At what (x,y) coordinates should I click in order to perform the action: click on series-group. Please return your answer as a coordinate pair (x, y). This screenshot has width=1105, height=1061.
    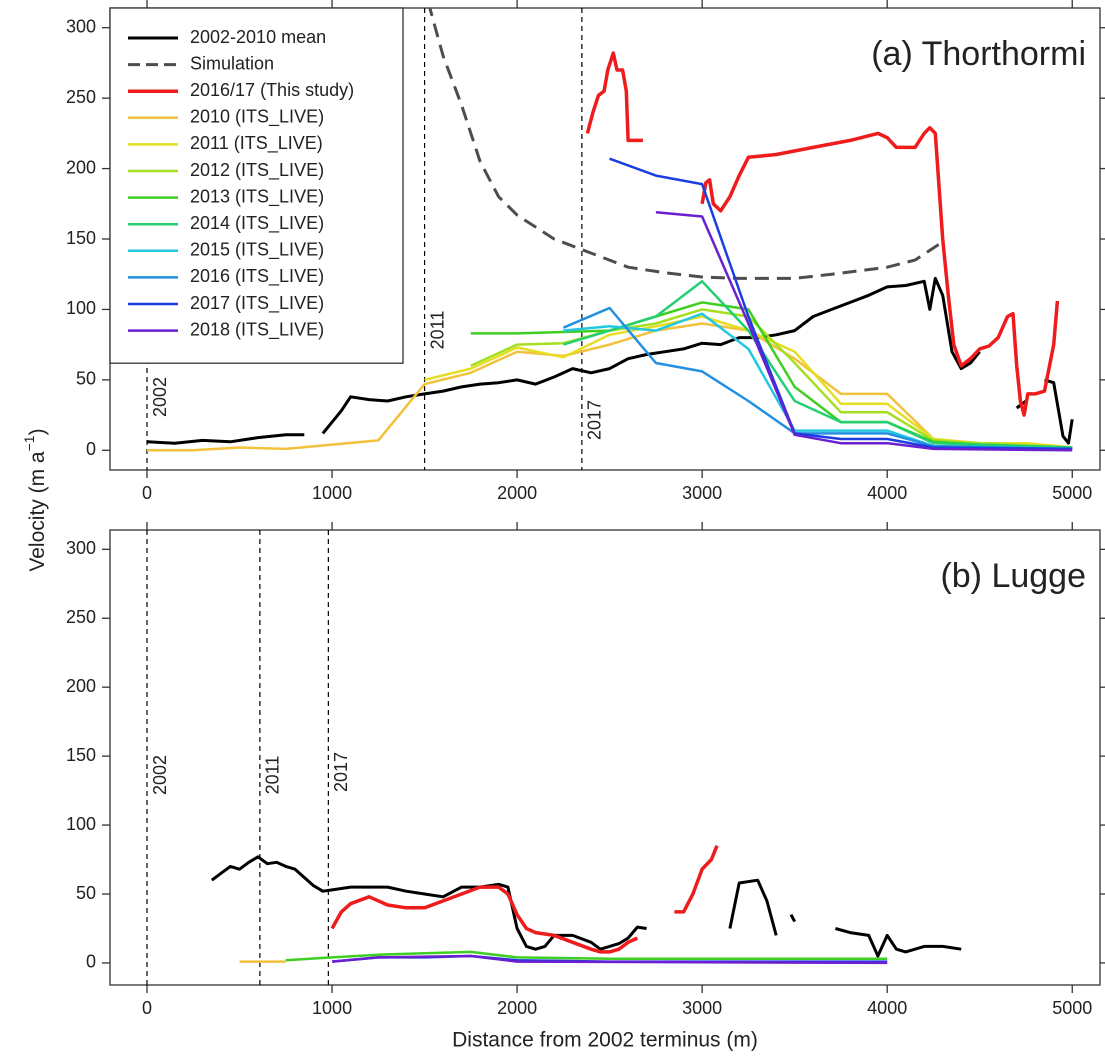
    Looking at the image, I should click on (586, 905).